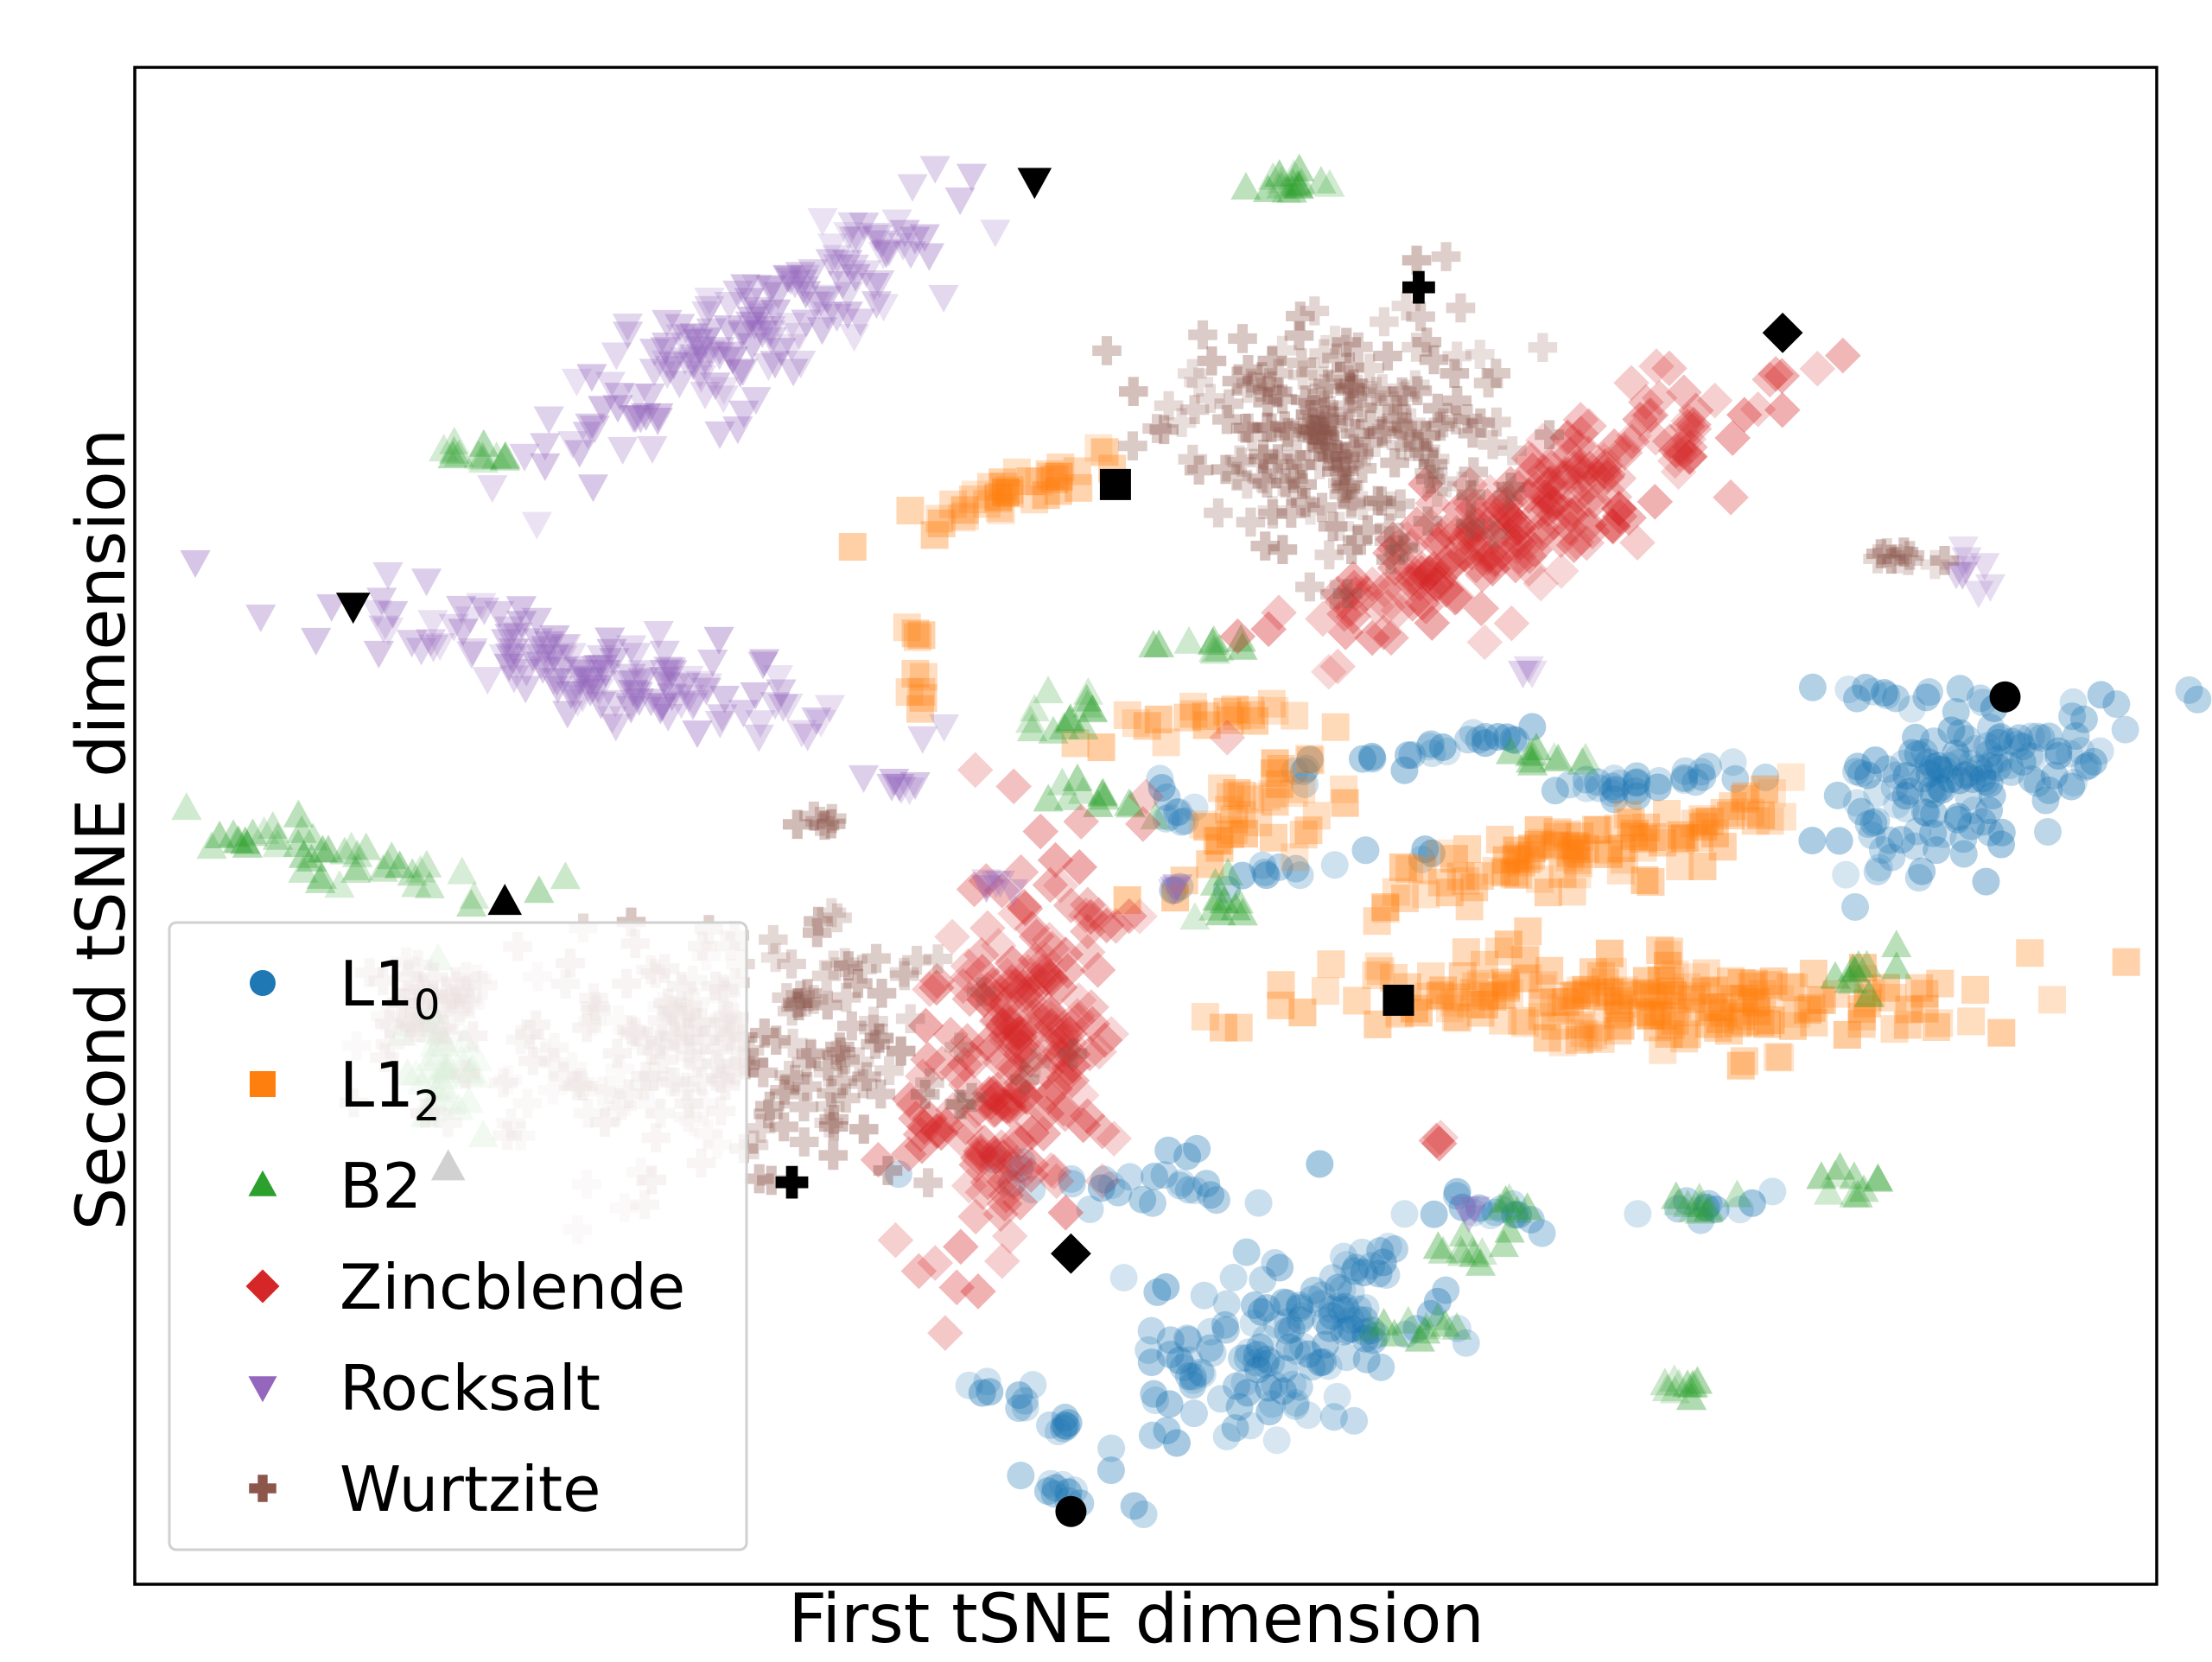 The width and height of the screenshot is (2212, 1662). I want to click on legend-label: L12, so click(390, 1090).